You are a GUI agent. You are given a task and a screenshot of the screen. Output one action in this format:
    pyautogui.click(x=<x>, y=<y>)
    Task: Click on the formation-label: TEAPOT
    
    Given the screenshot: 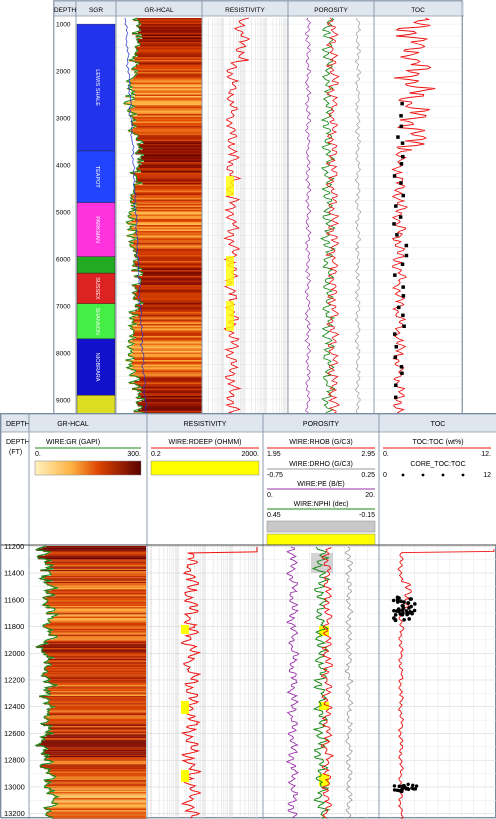 What is the action you would take?
    pyautogui.click(x=97, y=177)
    